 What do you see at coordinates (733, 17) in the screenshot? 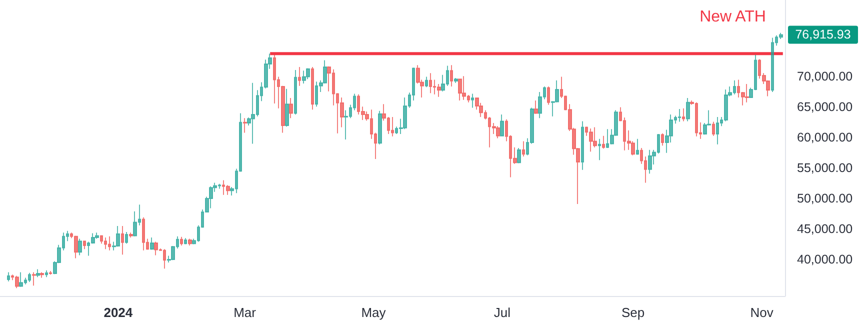
I see `annotation: New ATH` at bounding box center [733, 17].